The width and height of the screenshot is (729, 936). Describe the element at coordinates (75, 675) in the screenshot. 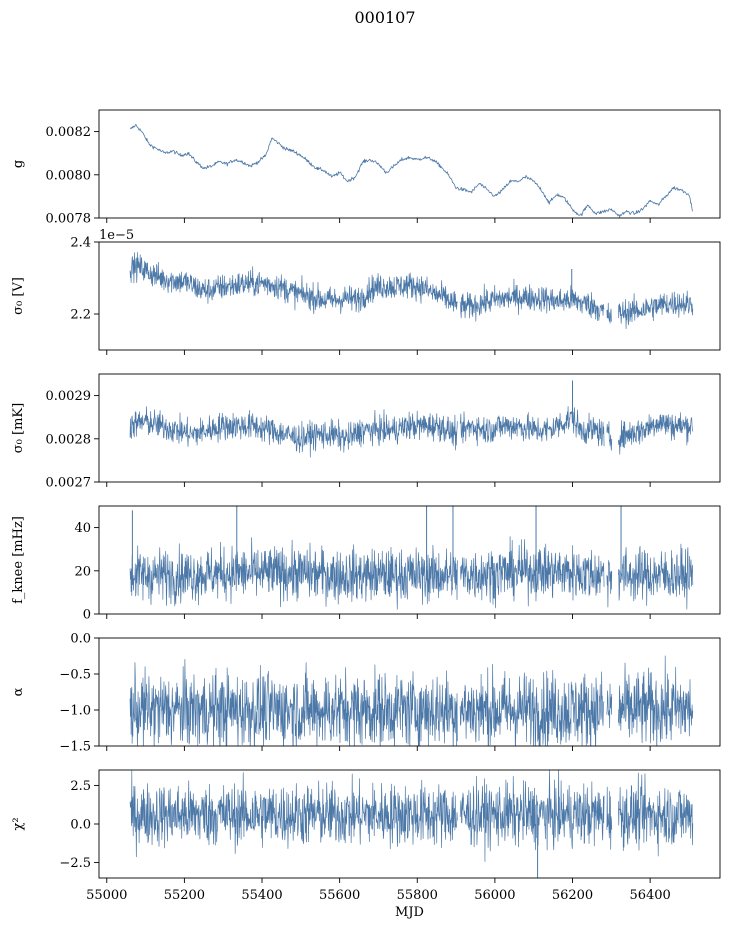

I see `y-tick-label: −0.5` at that location.